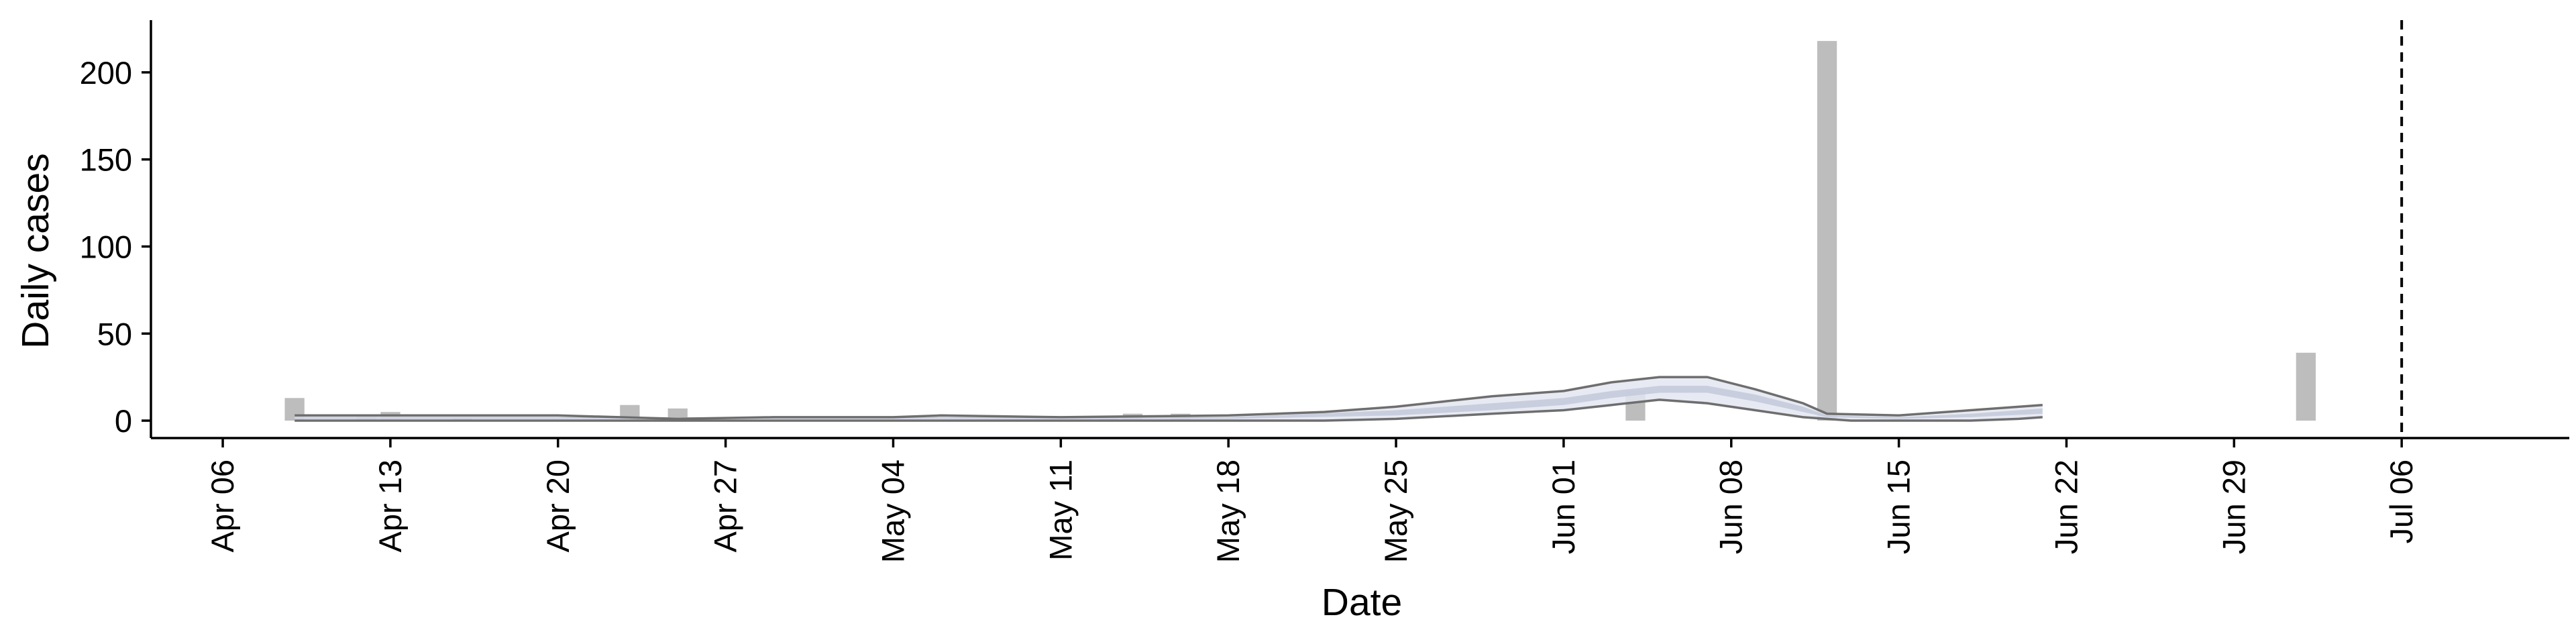 This screenshot has width=2576, height=644. I want to click on x-tick-label: May 04, so click(893, 511).